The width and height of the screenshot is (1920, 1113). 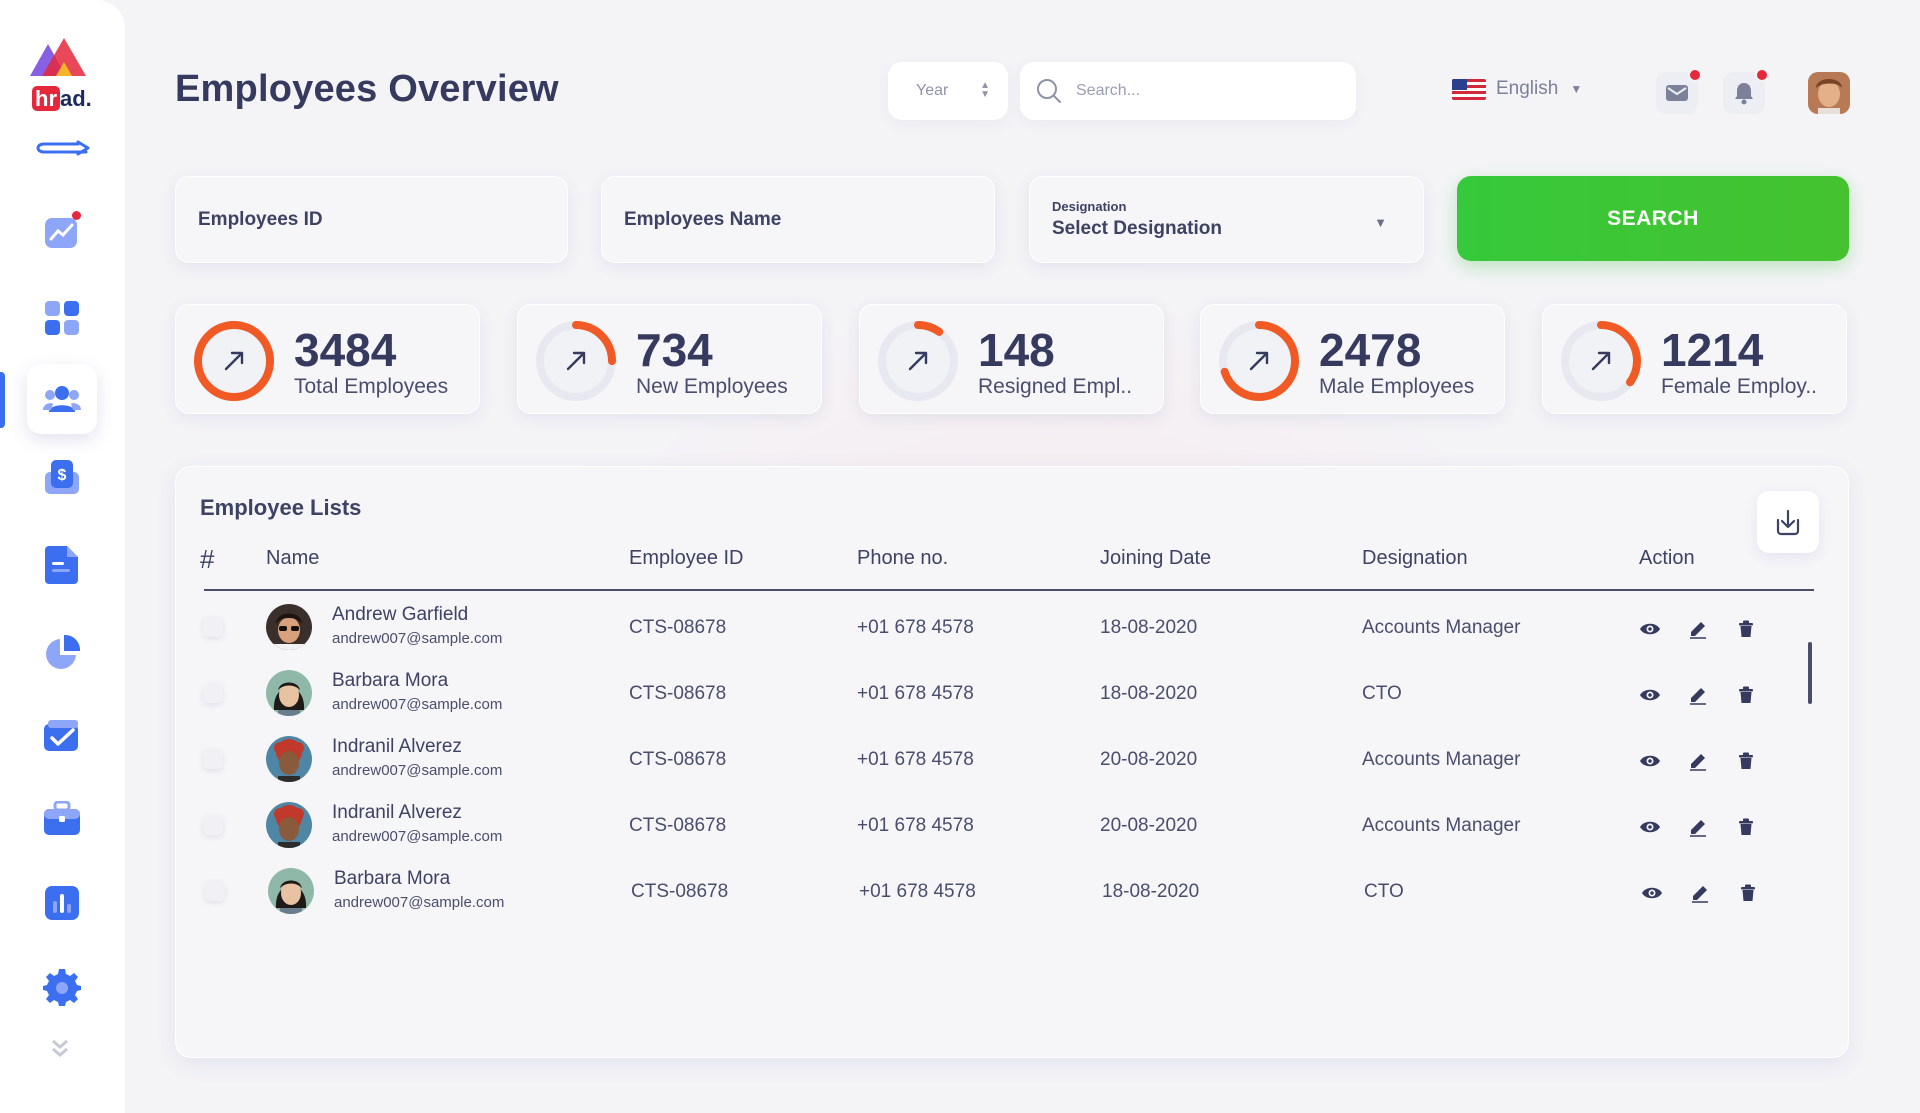 I want to click on dollar-shield-icon: $, so click(x=62, y=477).